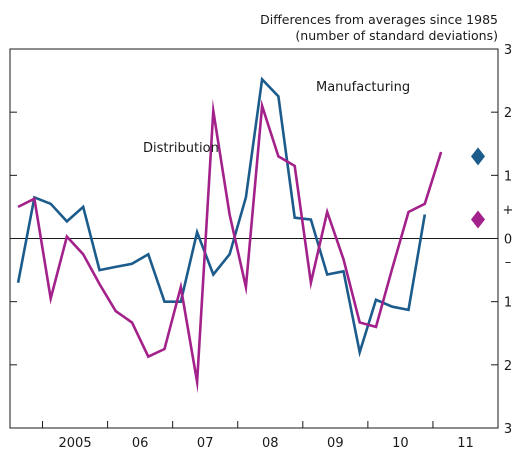 The image size is (517, 450). I want to click on subtitle-line-1: Differences from averages since 1985, so click(379, 19).